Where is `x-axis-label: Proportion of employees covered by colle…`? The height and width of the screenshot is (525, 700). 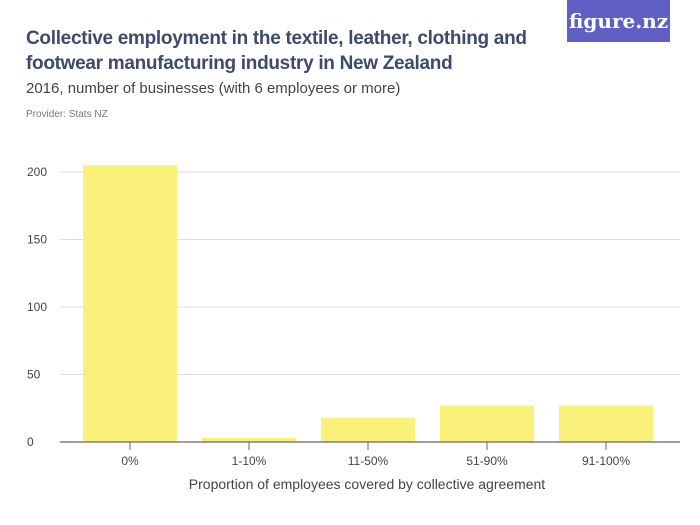 x-axis-label: Proportion of employees covered by colle… is located at coordinates (367, 484).